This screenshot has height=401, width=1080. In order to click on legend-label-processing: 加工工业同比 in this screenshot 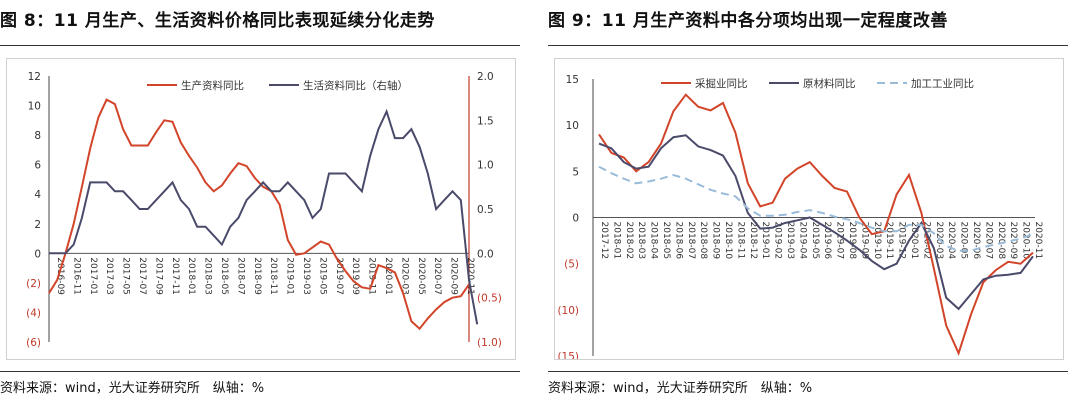, I will do `click(942, 83)`.